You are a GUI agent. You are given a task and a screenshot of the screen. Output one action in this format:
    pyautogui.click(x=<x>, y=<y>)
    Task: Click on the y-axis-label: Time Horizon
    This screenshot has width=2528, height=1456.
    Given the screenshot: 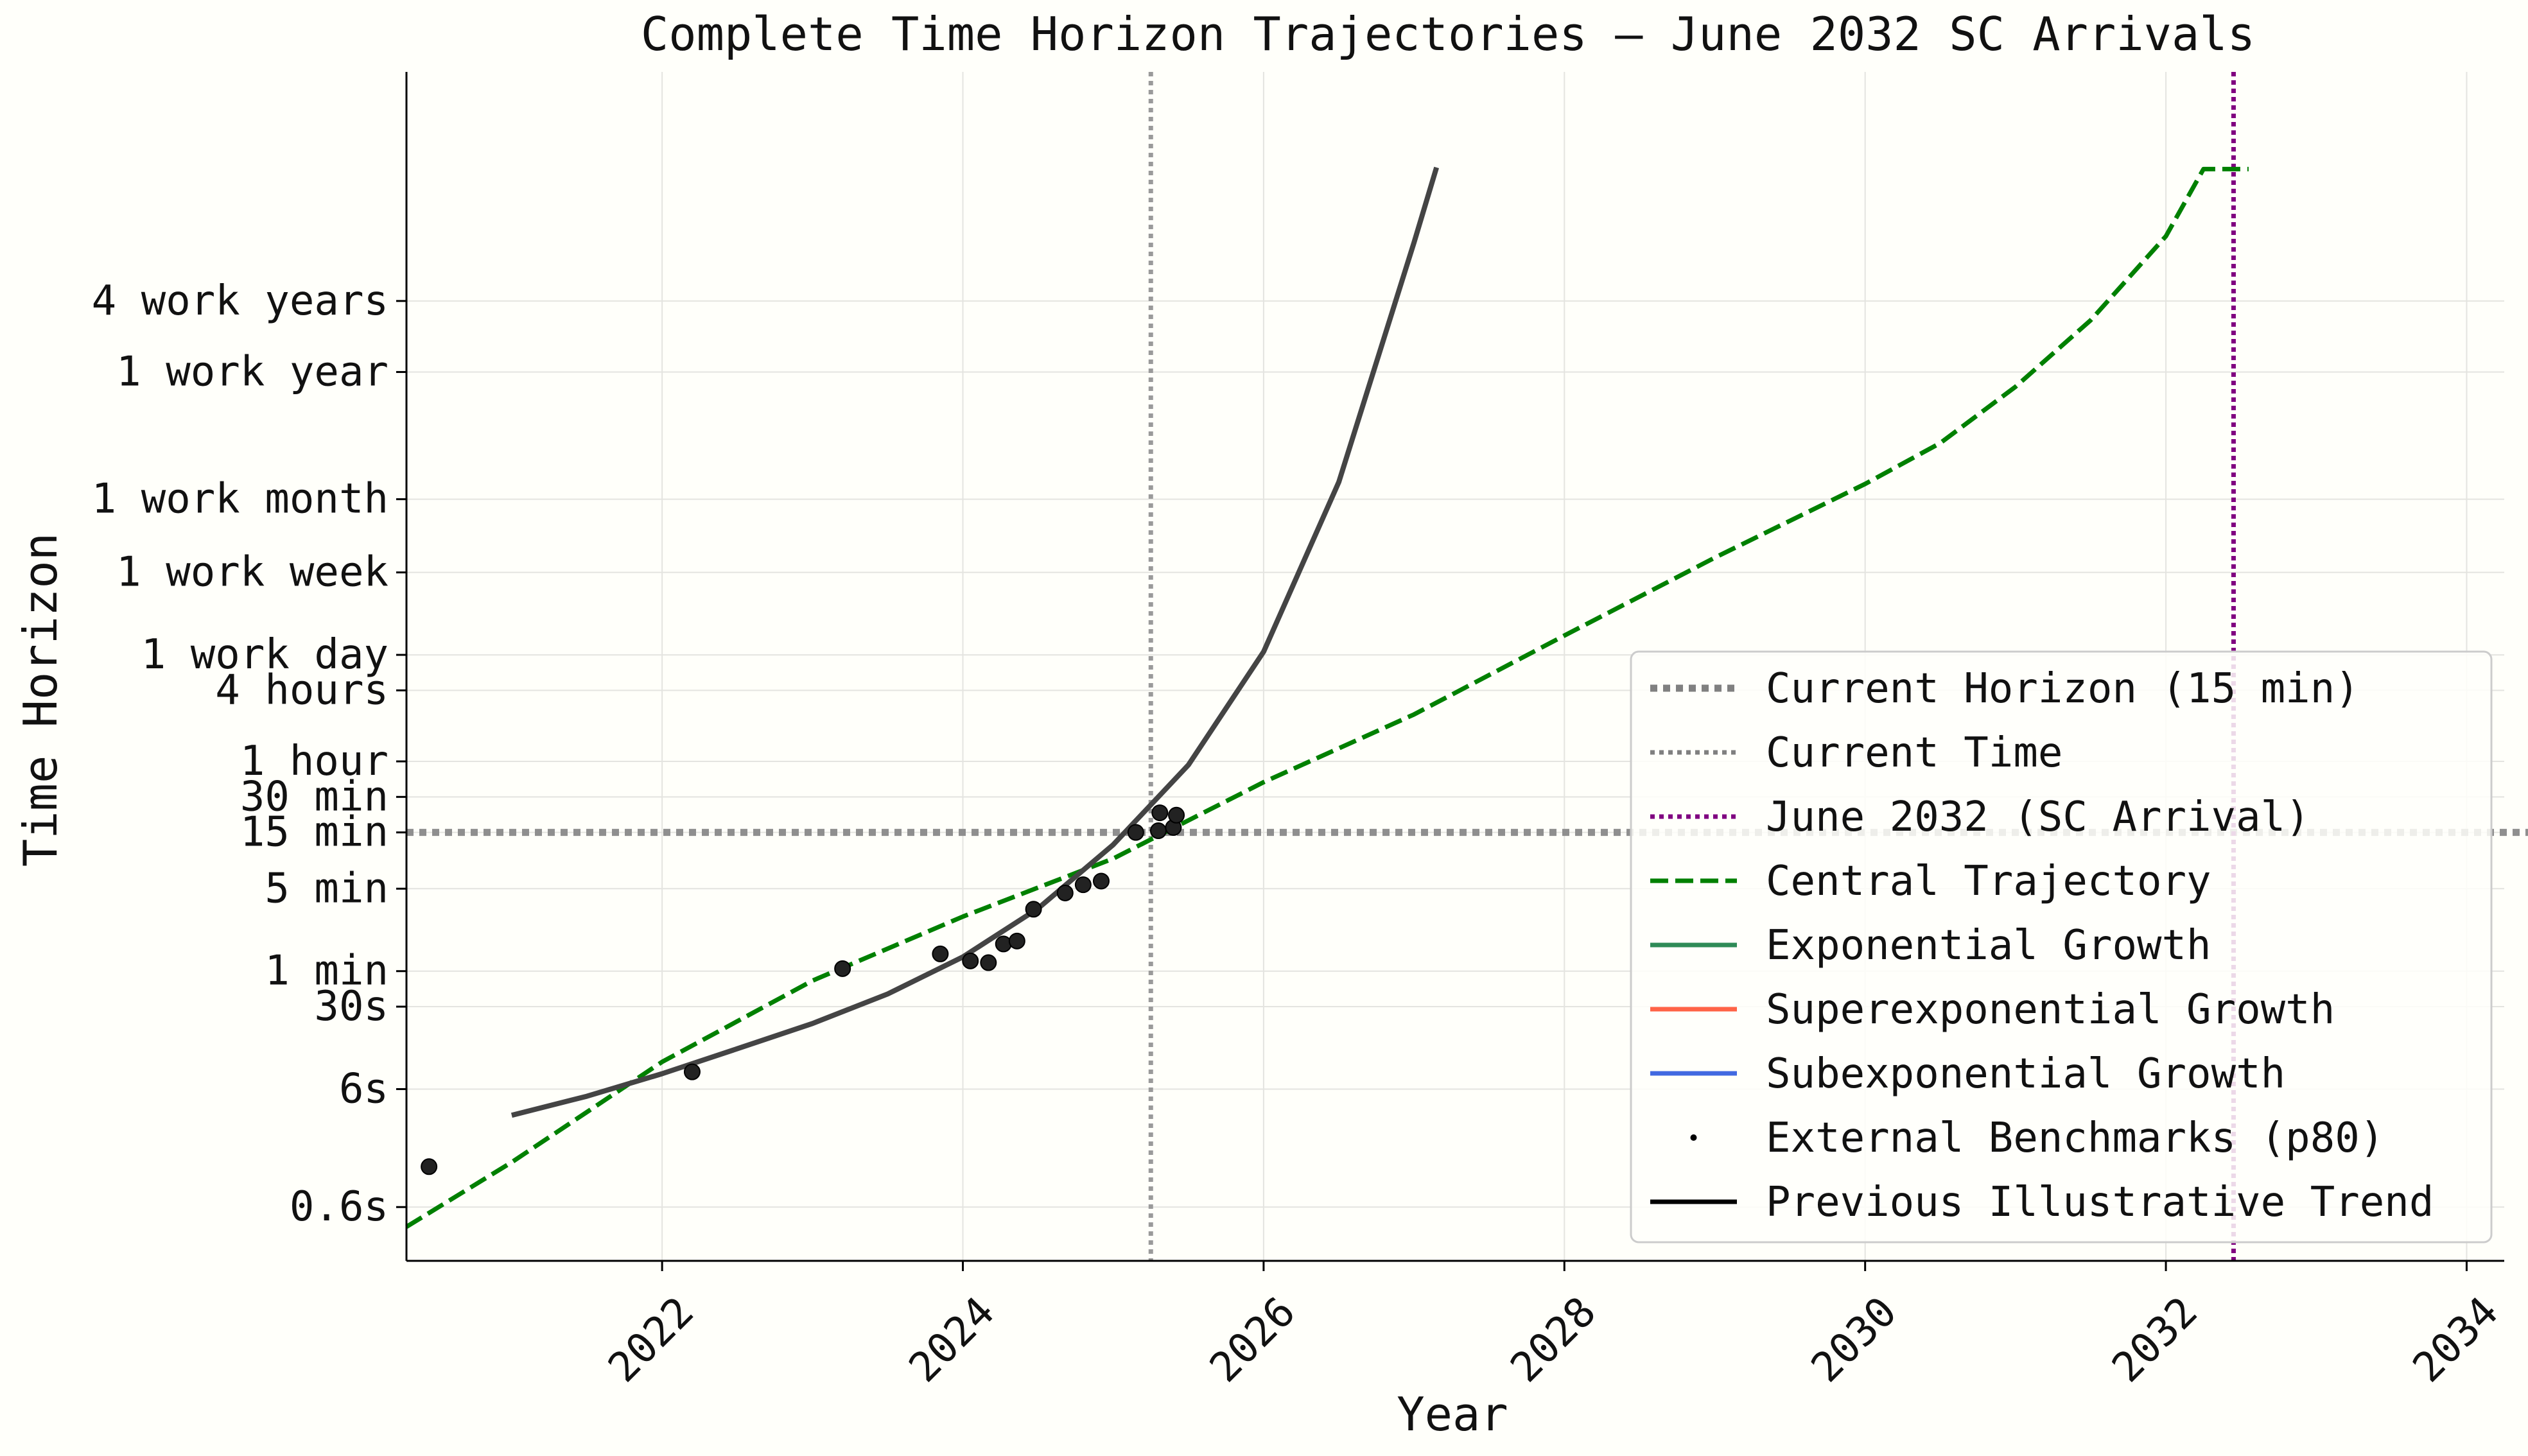 What is the action you would take?
    pyautogui.click(x=40, y=700)
    